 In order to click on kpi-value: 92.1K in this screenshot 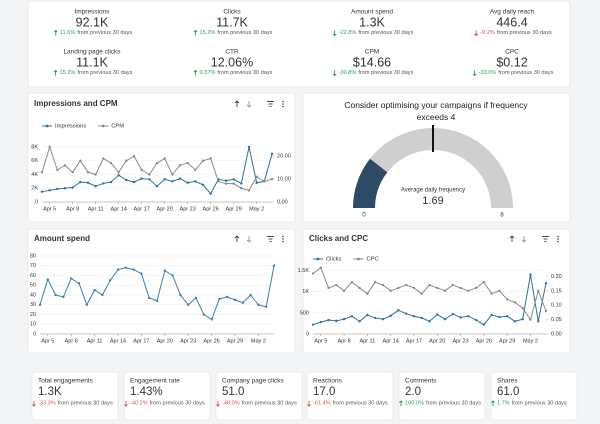, I will do `click(92, 22)`.